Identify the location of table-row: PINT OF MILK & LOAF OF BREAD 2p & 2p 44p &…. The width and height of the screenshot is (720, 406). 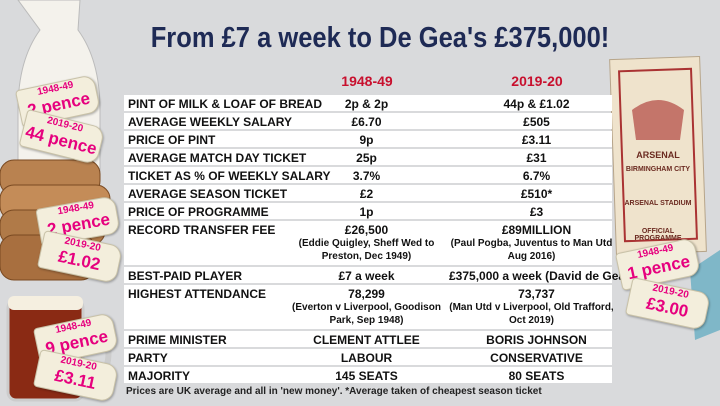
(368, 103).